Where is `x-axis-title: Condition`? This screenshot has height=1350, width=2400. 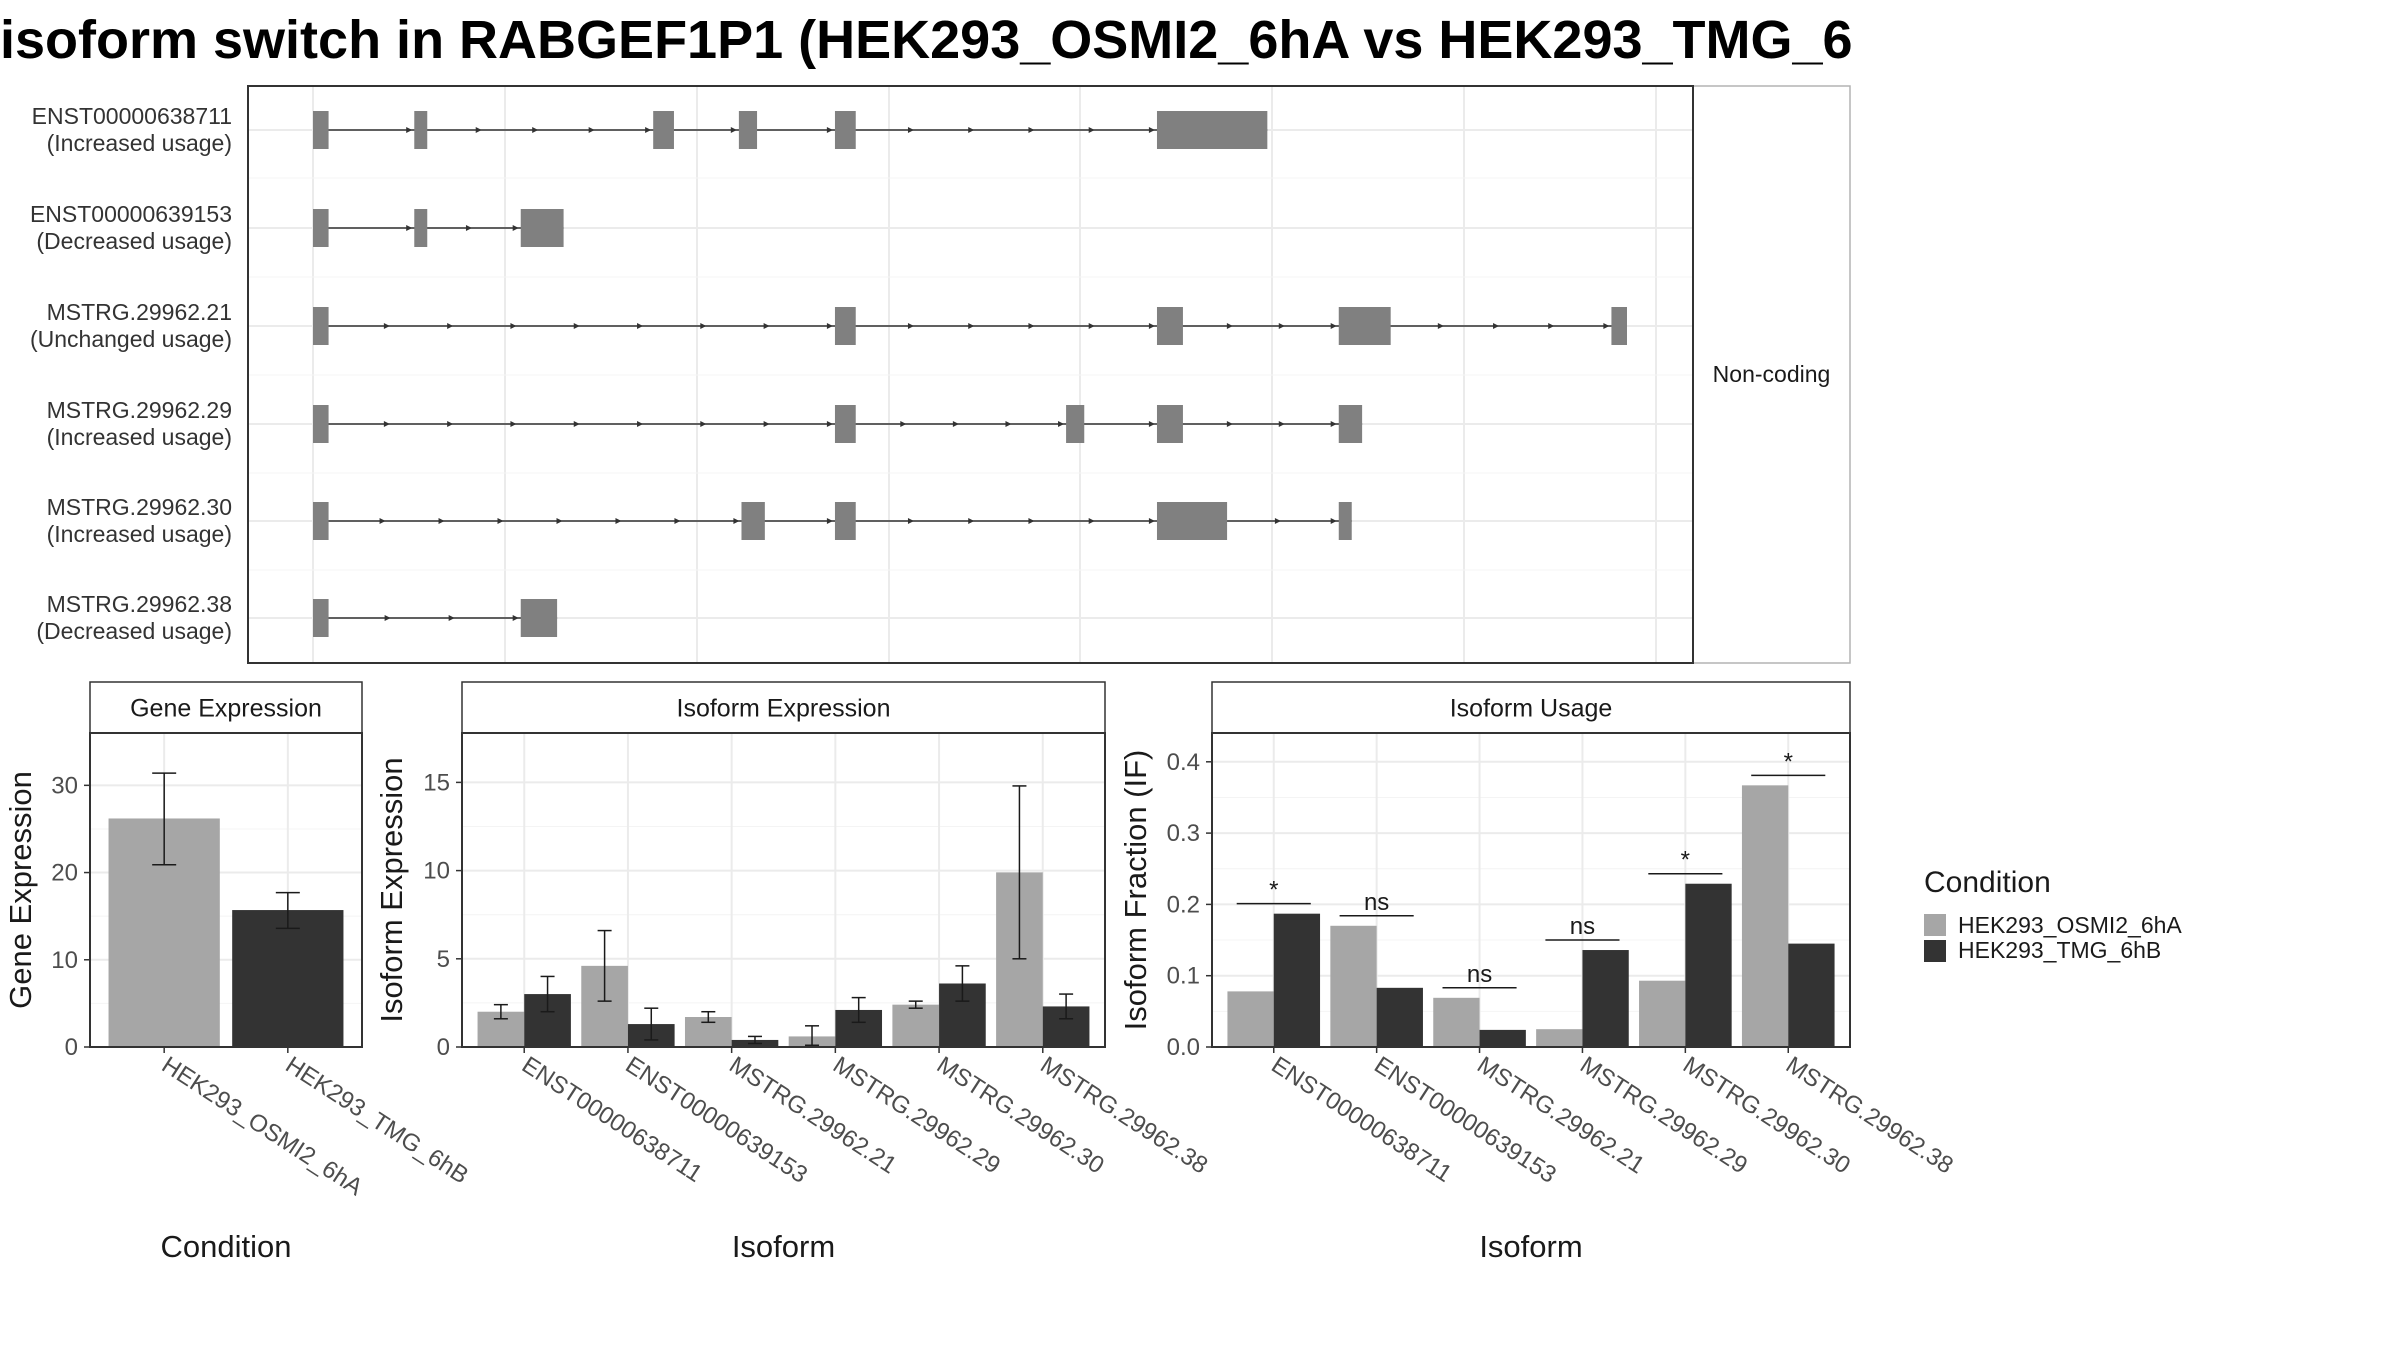
x-axis-title: Condition is located at coordinates (226, 1246).